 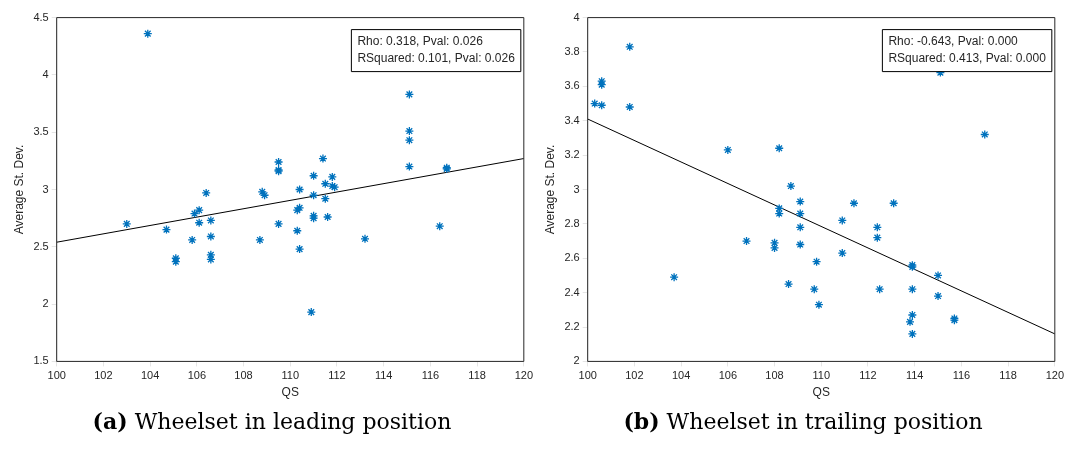 I want to click on annotation: Rho: 0.318, Pval: 0.026, so click(x=420, y=40).